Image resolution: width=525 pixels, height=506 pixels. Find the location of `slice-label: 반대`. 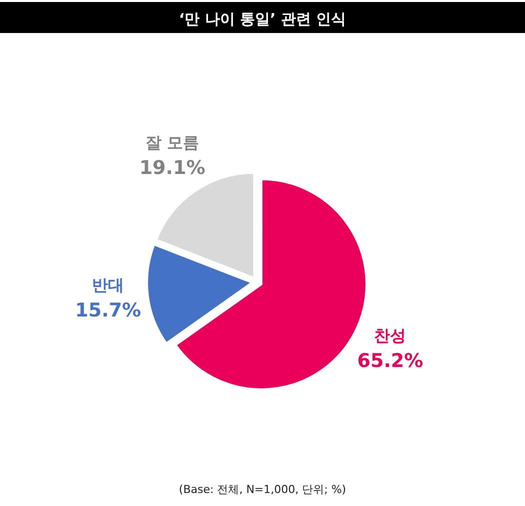

slice-label: 반대 is located at coordinates (108, 284).